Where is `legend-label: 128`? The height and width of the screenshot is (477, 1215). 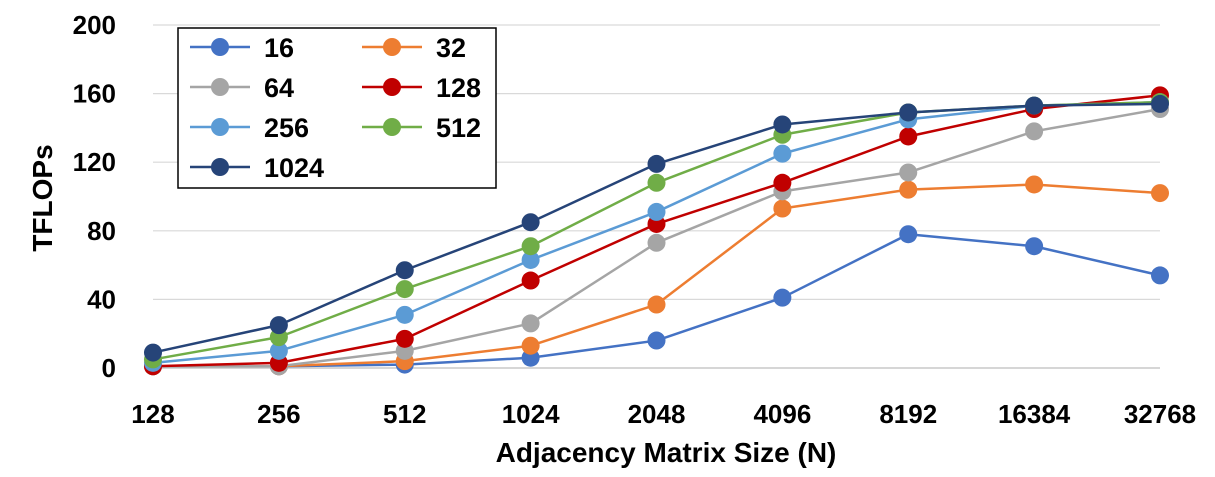 legend-label: 128 is located at coordinates (458, 88).